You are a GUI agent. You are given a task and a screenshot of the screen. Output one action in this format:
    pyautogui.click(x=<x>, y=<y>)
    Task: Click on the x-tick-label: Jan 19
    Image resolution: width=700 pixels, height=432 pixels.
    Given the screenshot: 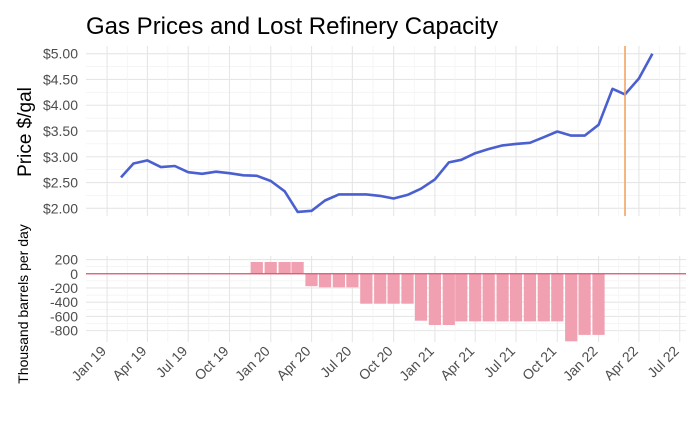 What is the action you would take?
    pyautogui.click(x=88, y=363)
    